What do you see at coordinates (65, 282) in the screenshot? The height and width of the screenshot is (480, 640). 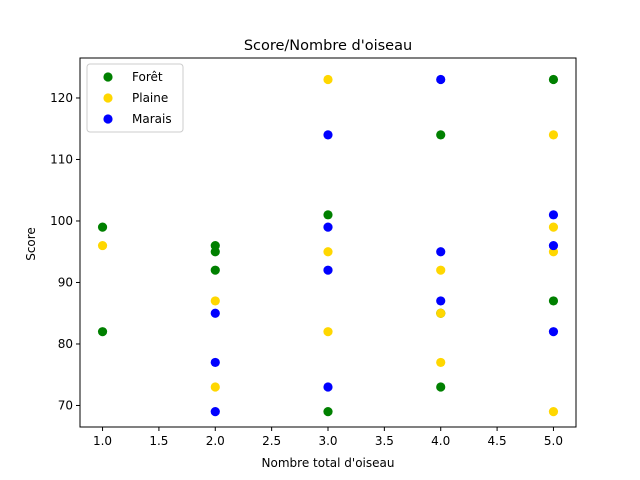 I see `y-tick-label: 90` at bounding box center [65, 282].